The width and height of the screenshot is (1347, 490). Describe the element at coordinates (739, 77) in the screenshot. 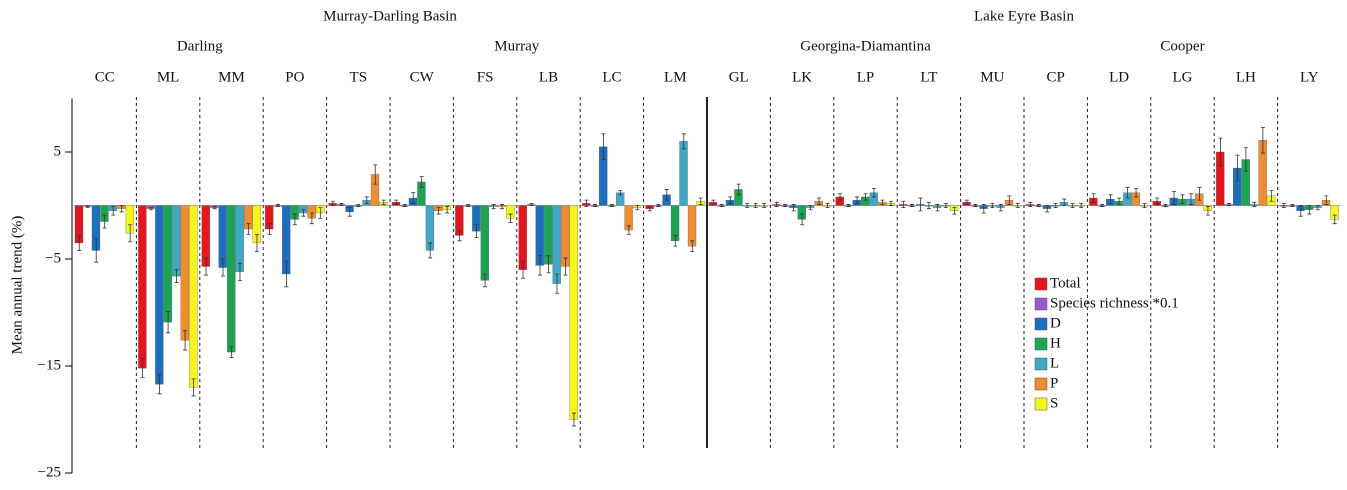

I see `x-category-label: GL` at that location.